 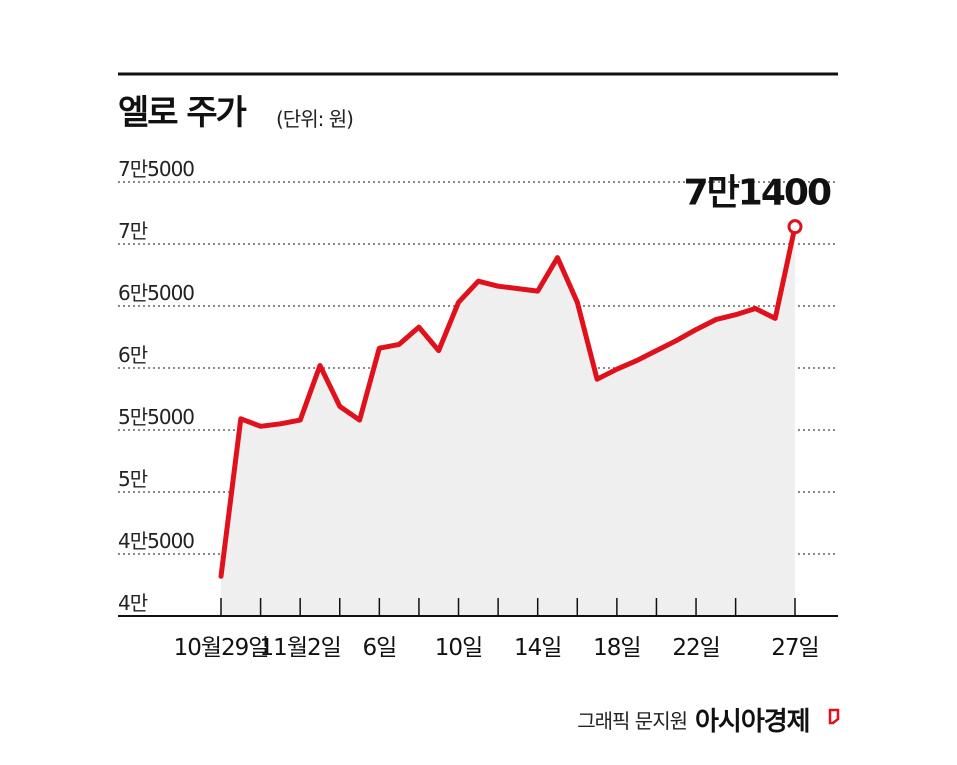 What do you see at coordinates (156, 386) in the screenshot?
I see `y-axis-ticks: 4만 4만5000 5만 5만5000 6만 6만5000 7만 7만5000` at bounding box center [156, 386].